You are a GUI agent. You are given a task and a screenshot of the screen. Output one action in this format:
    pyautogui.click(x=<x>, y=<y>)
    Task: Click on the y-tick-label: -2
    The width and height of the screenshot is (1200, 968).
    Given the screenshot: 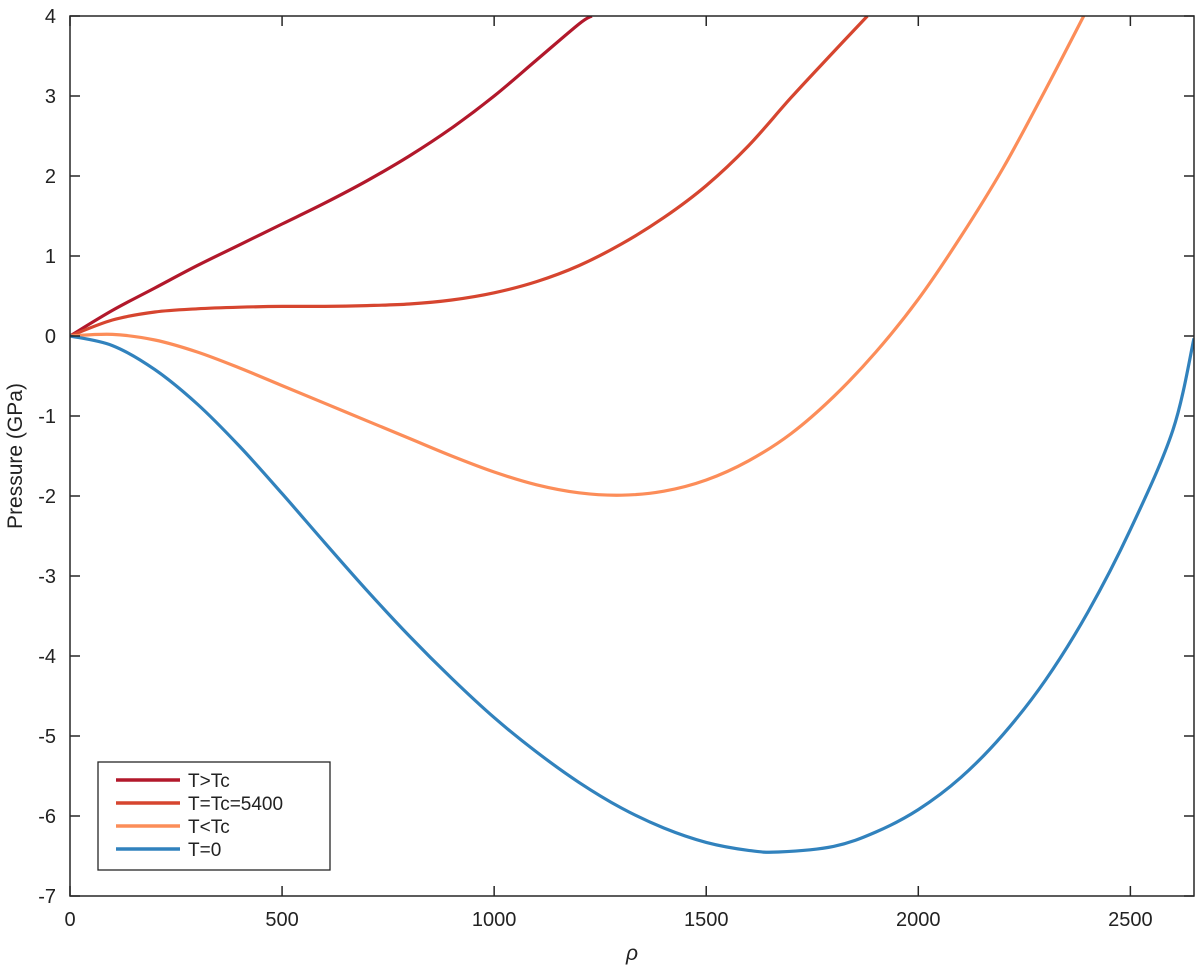 What is the action you would take?
    pyautogui.click(x=47, y=497)
    